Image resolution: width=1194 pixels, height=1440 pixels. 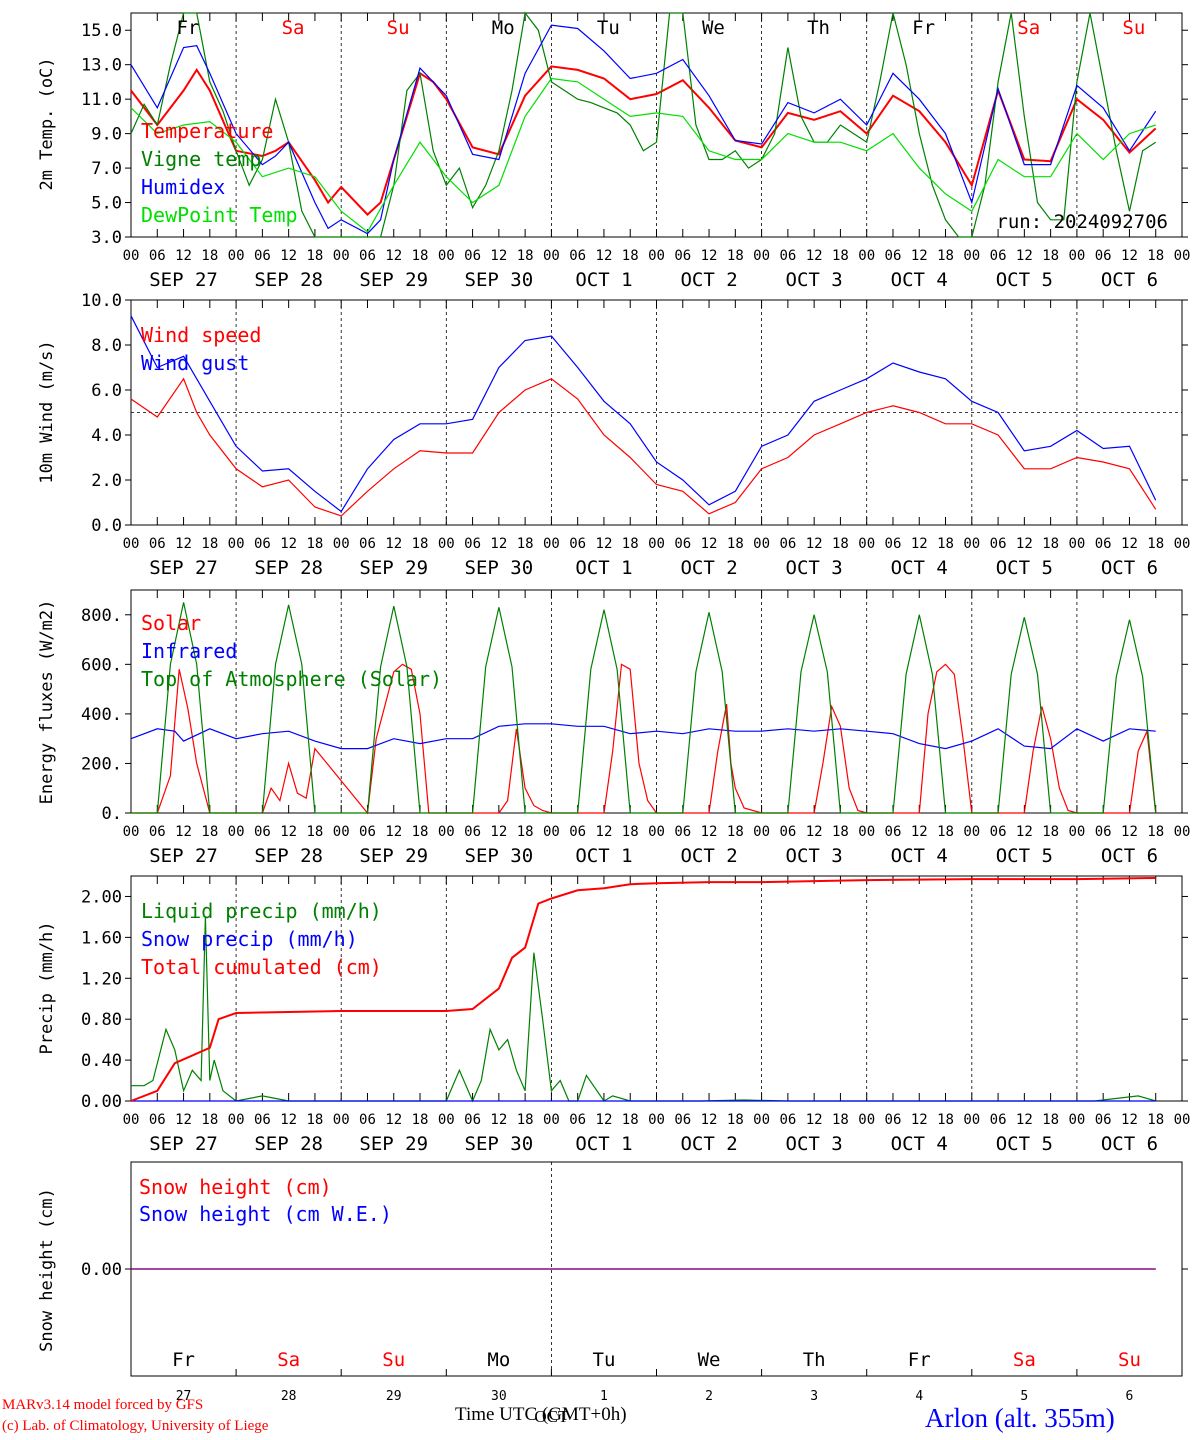 What do you see at coordinates (998, 1120) in the screenshot?
I see `panel-4-hour-label: 06` at bounding box center [998, 1120].